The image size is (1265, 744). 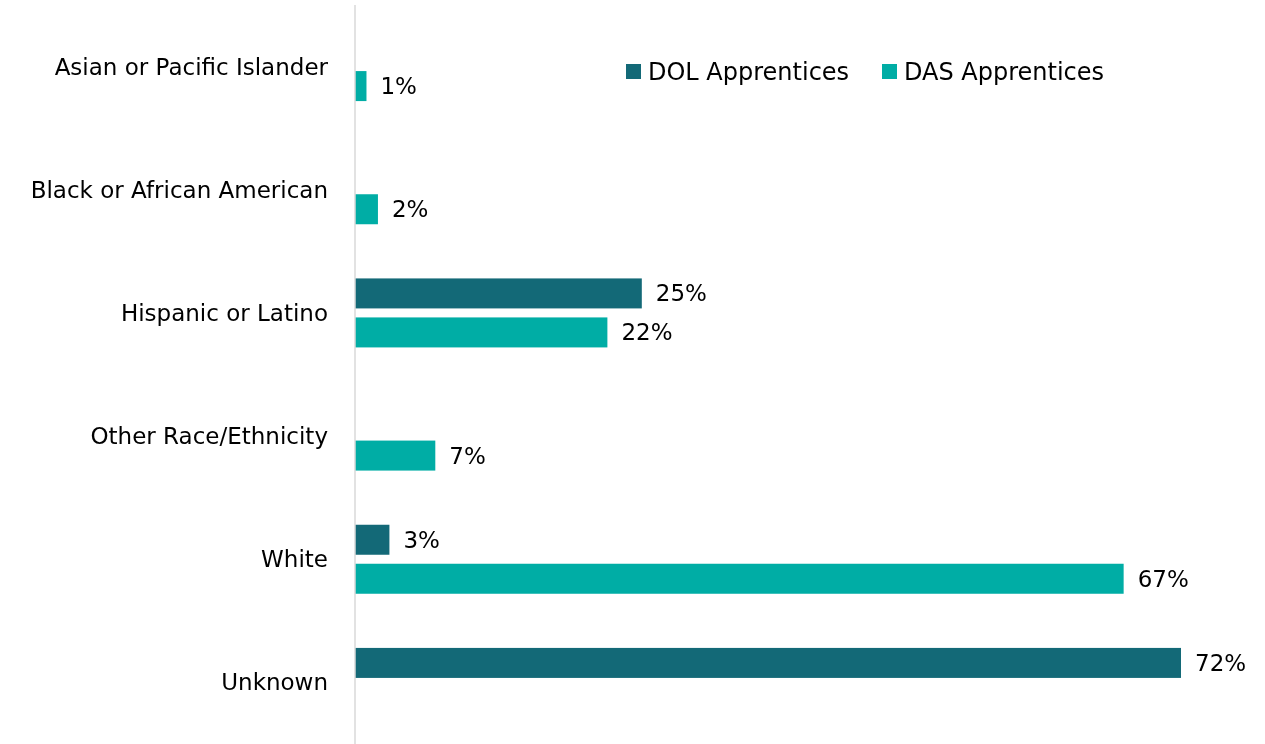 I want to click on data-label: 7%, so click(x=467, y=455).